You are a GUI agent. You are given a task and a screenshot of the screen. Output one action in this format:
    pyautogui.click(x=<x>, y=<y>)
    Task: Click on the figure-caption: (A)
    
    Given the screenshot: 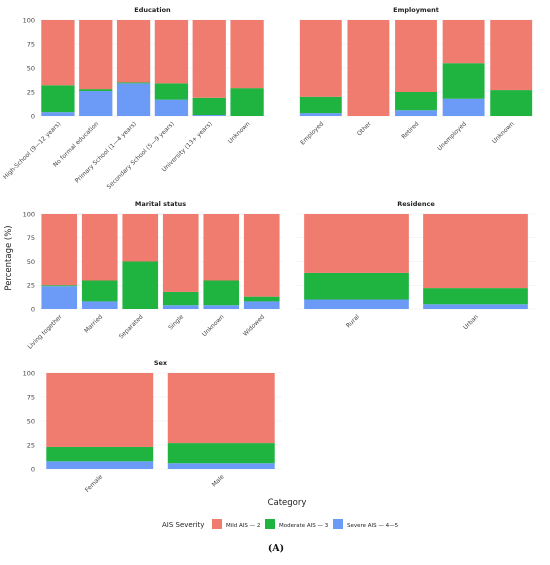 What is the action you would take?
    pyautogui.click(x=276, y=548)
    